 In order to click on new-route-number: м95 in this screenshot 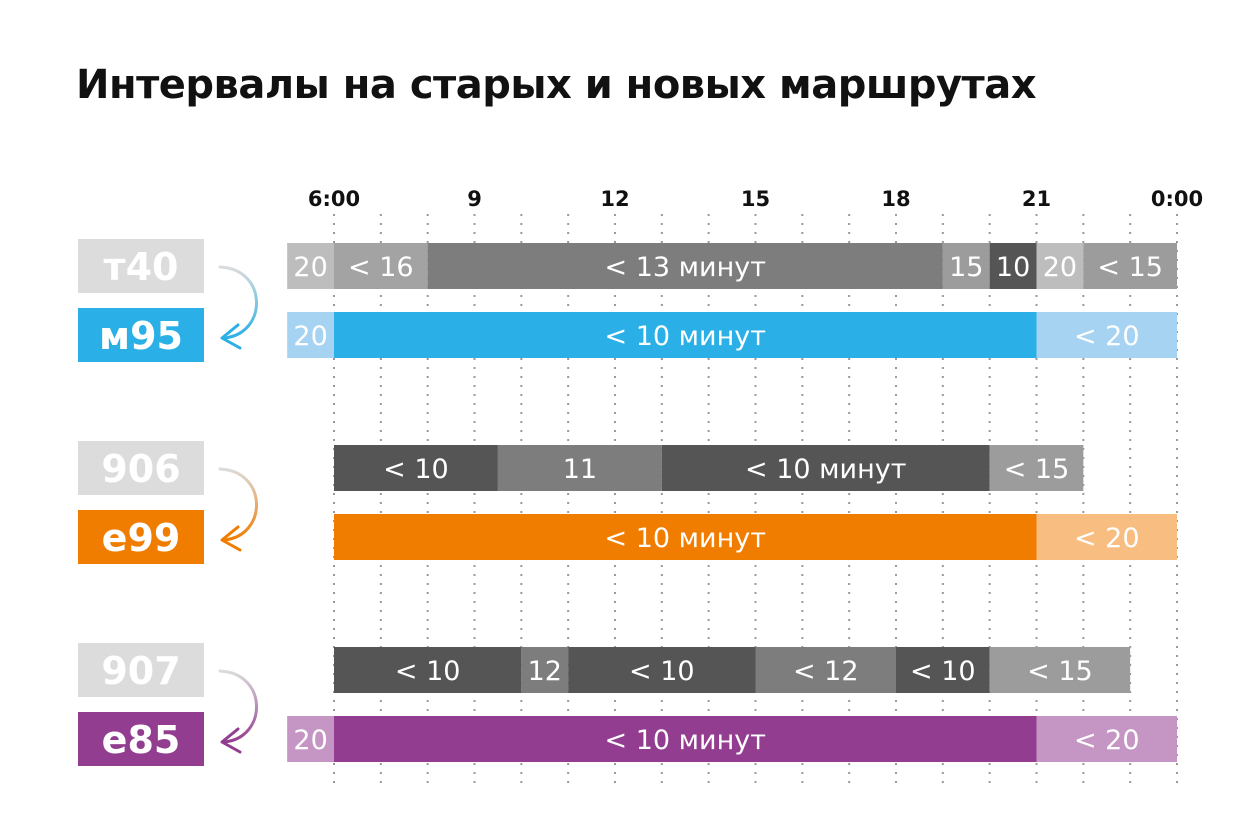, I will do `click(141, 336)`.